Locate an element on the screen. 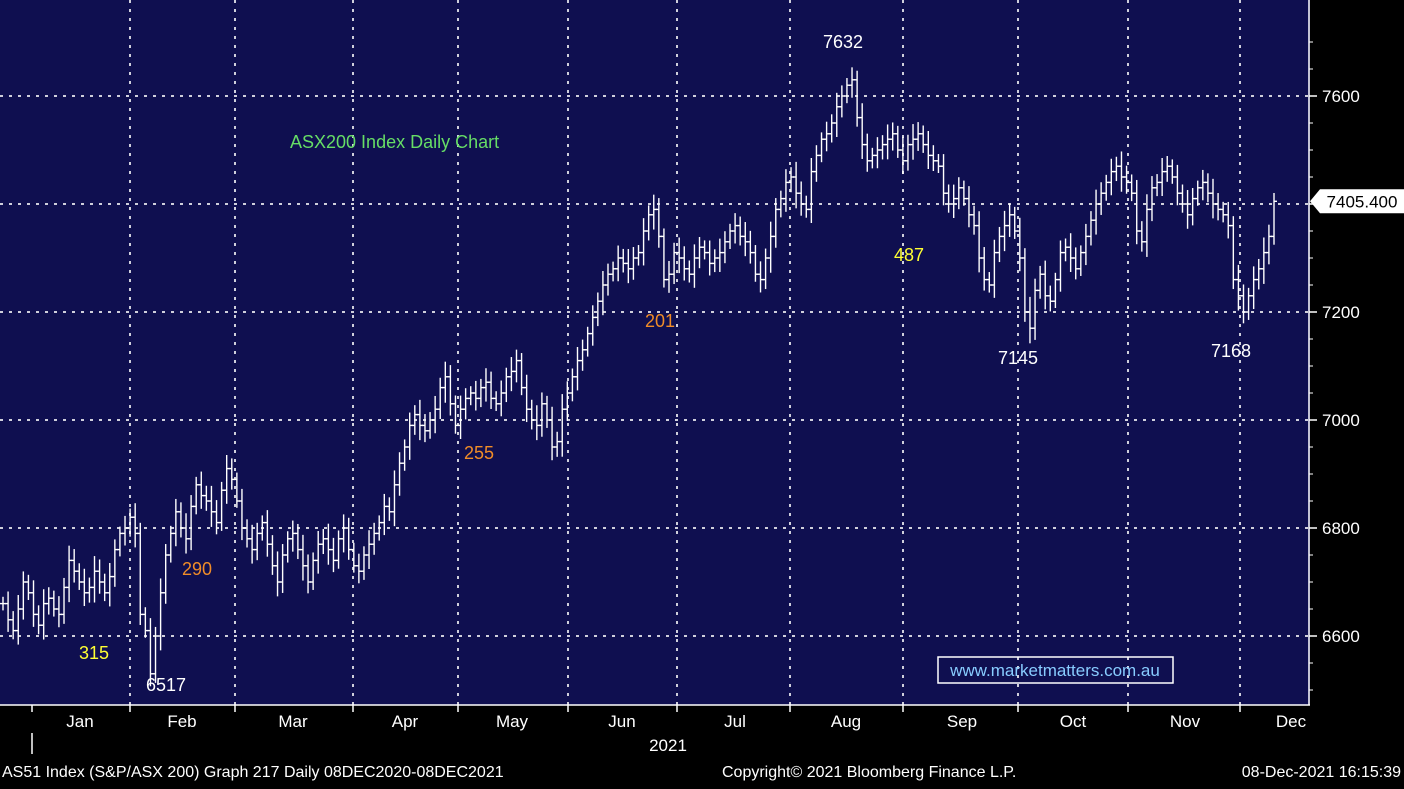  annotation-label: 7632 is located at coordinates (843, 42).